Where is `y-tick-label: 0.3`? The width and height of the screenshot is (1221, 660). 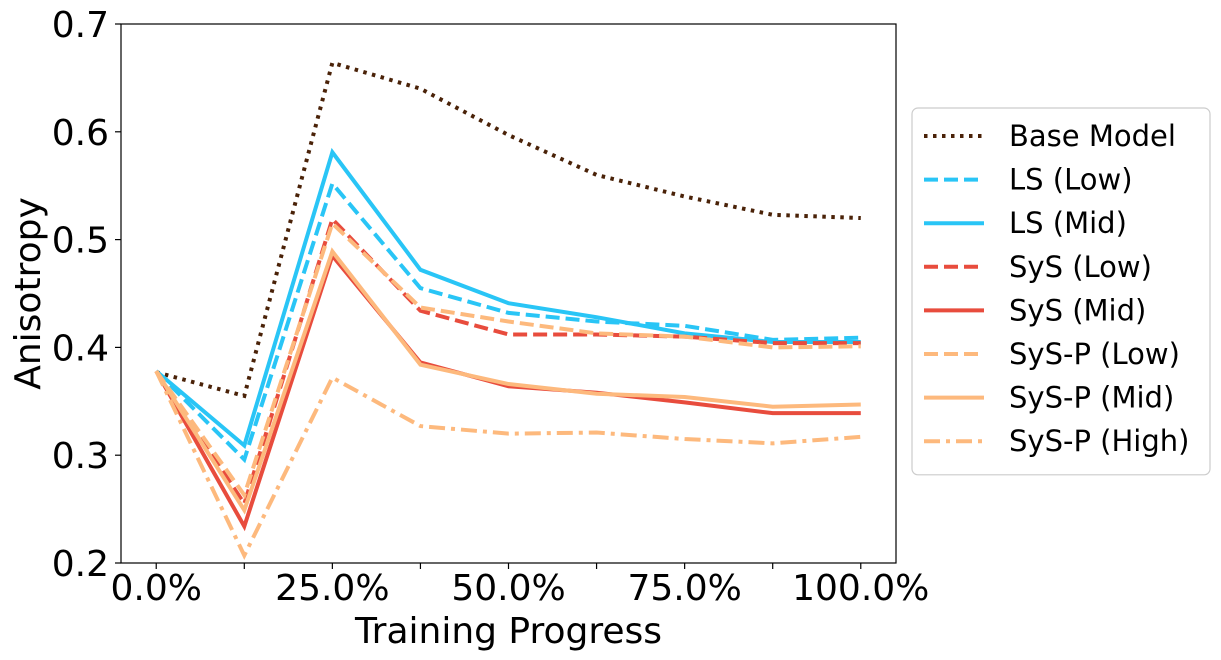
y-tick-label: 0.3 is located at coordinates (80, 456).